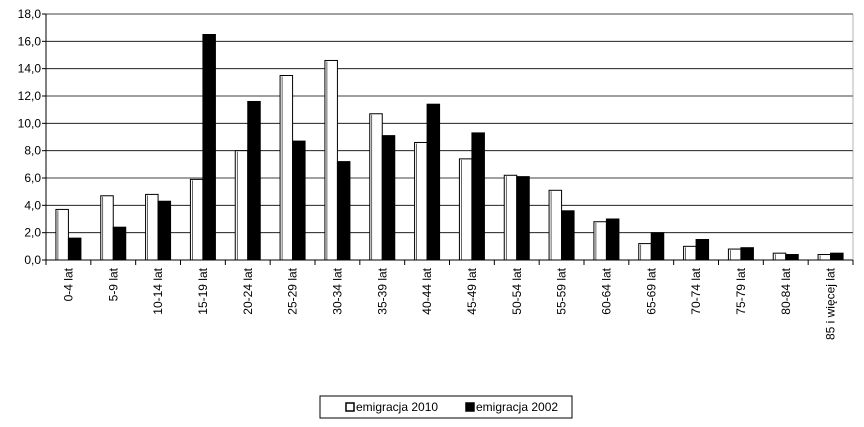 The image size is (864, 427). Describe the element at coordinates (68, 284) in the screenshot. I see `x-tick-label: 0-4 lat` at that location.